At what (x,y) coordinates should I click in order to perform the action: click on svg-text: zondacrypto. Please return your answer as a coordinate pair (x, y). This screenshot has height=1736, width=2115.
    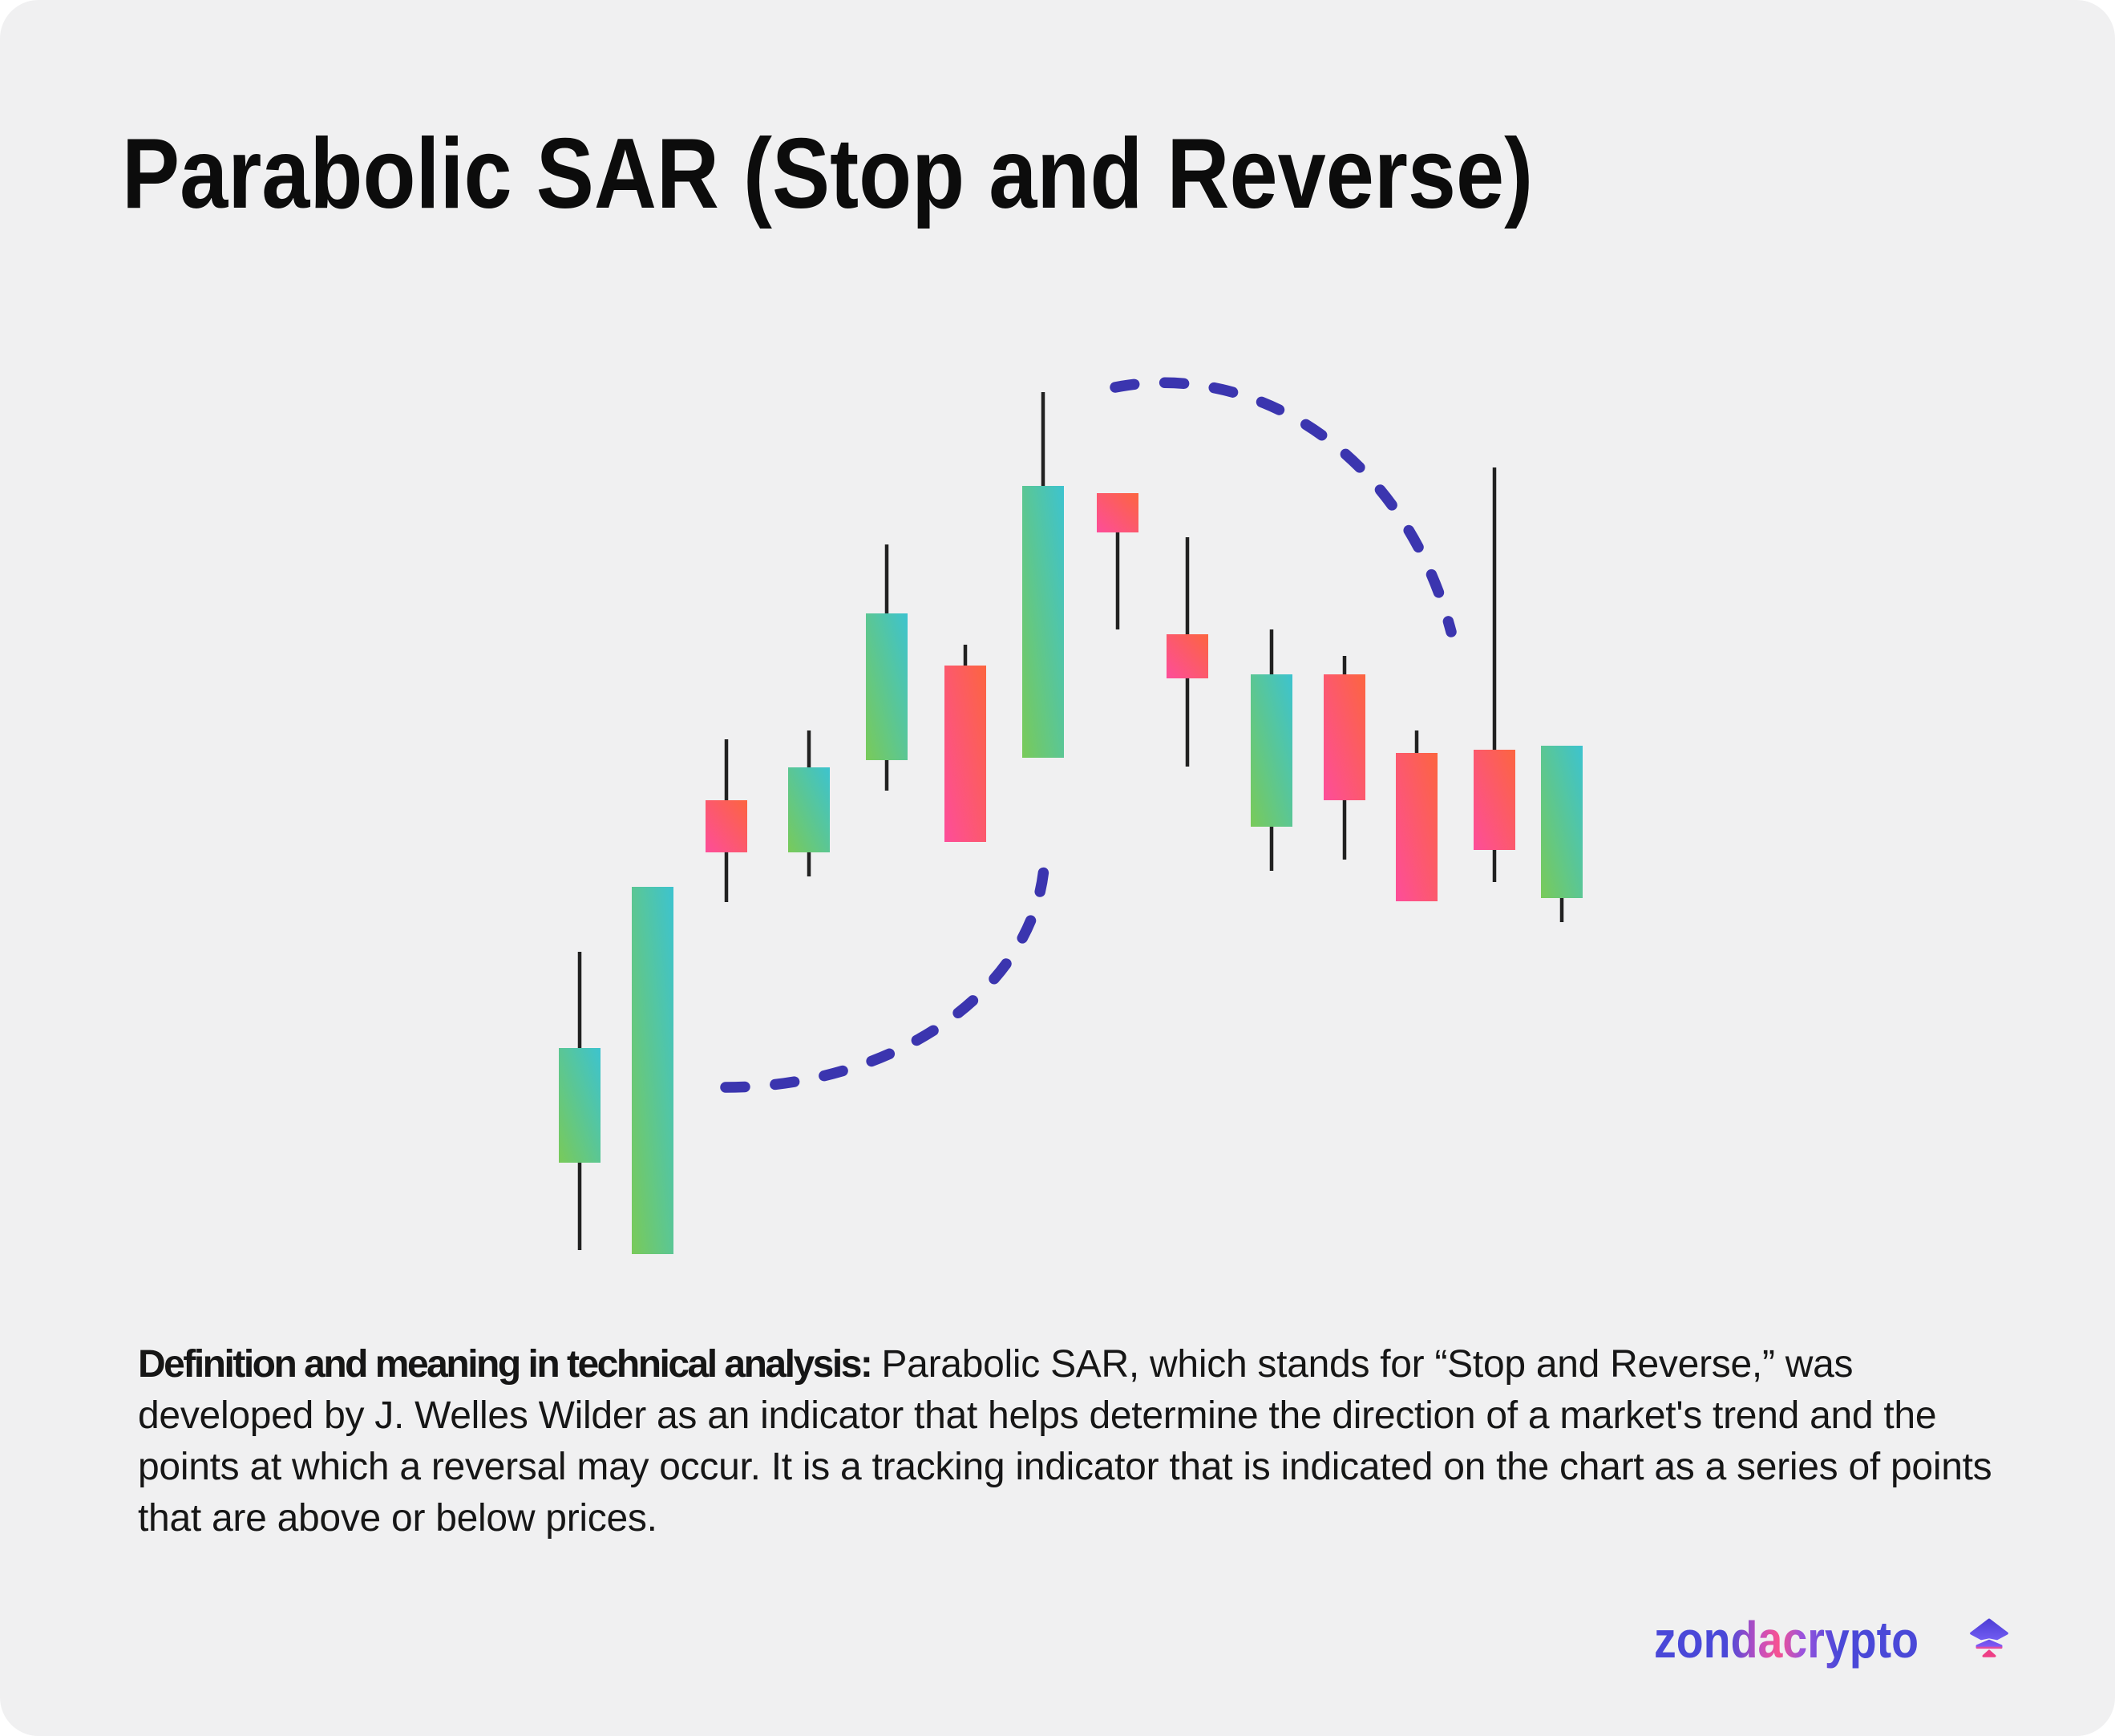
    Looking at the image, I should click on (1786, 1640).